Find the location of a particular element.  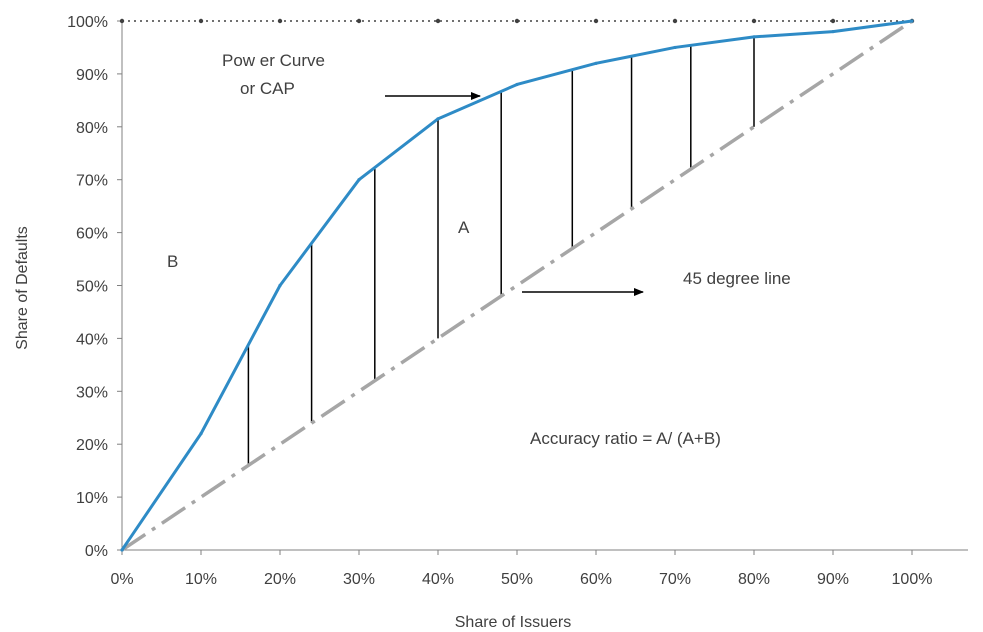

y-tick-label: 20% is located at coordinates (92, 445).